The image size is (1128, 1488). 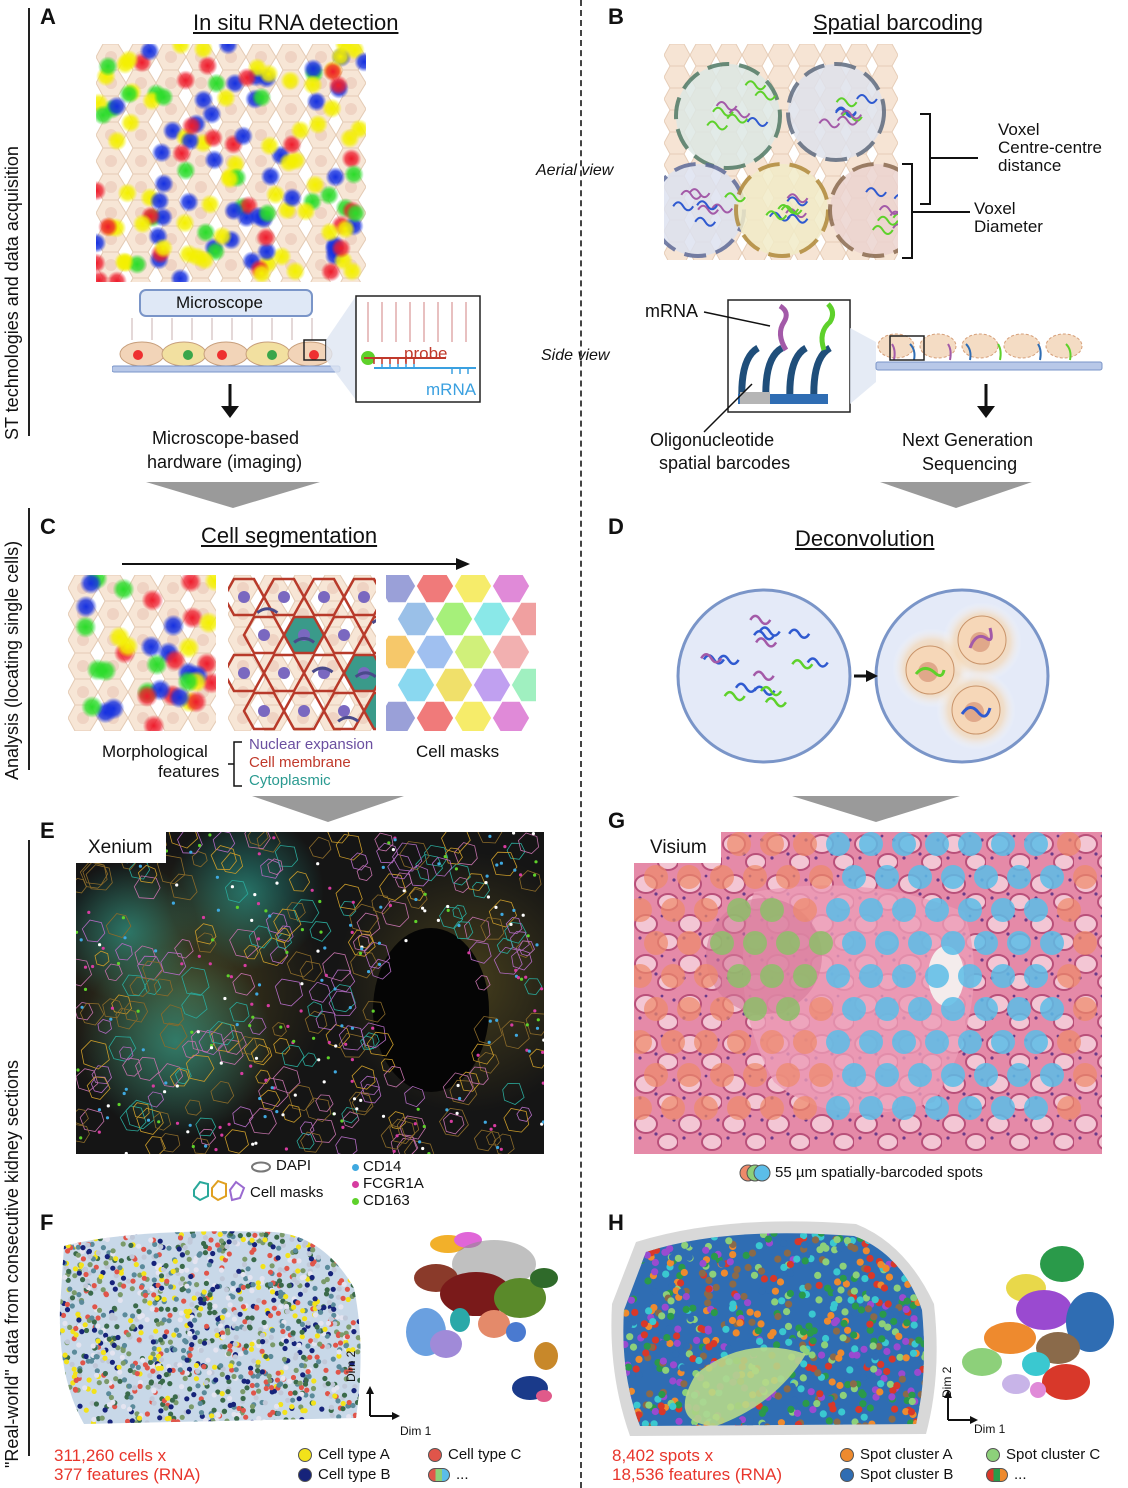 What do you see at coordinates (322, 670) in the screenshot?
I see `nuclear-expansion` at bounding box center [322, 670].